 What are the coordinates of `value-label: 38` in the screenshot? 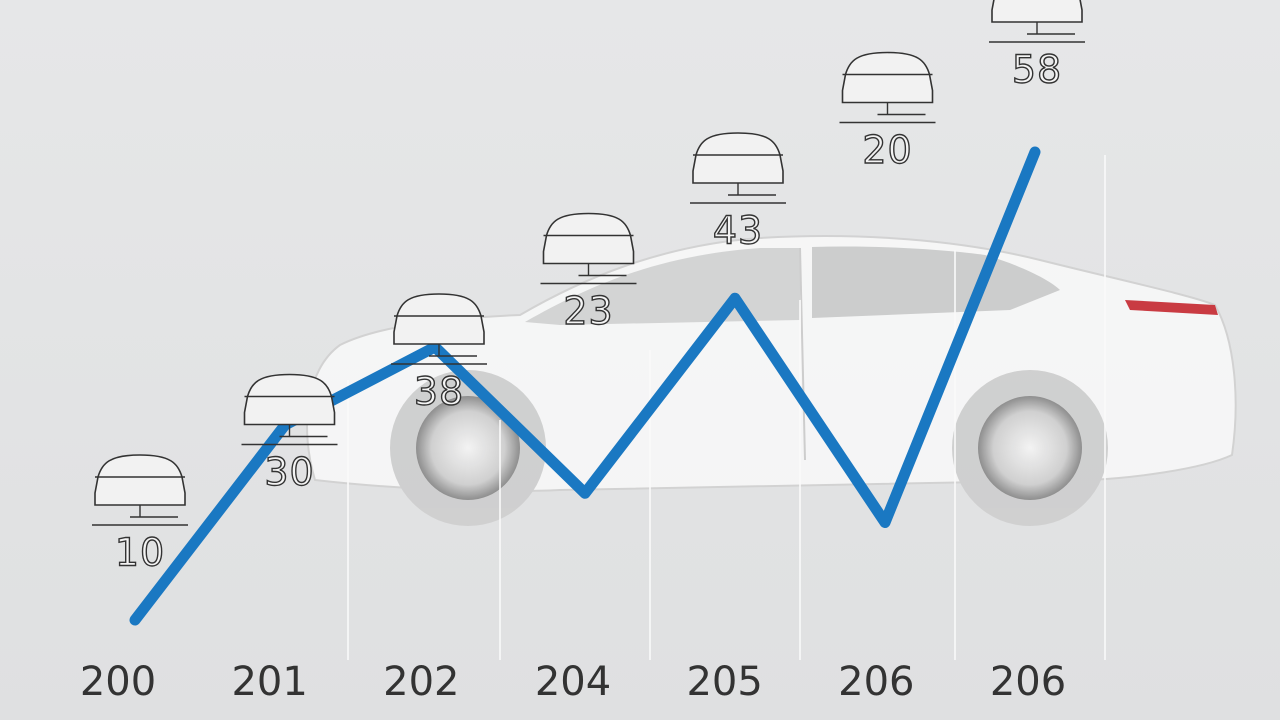 It's located at (439, 392).